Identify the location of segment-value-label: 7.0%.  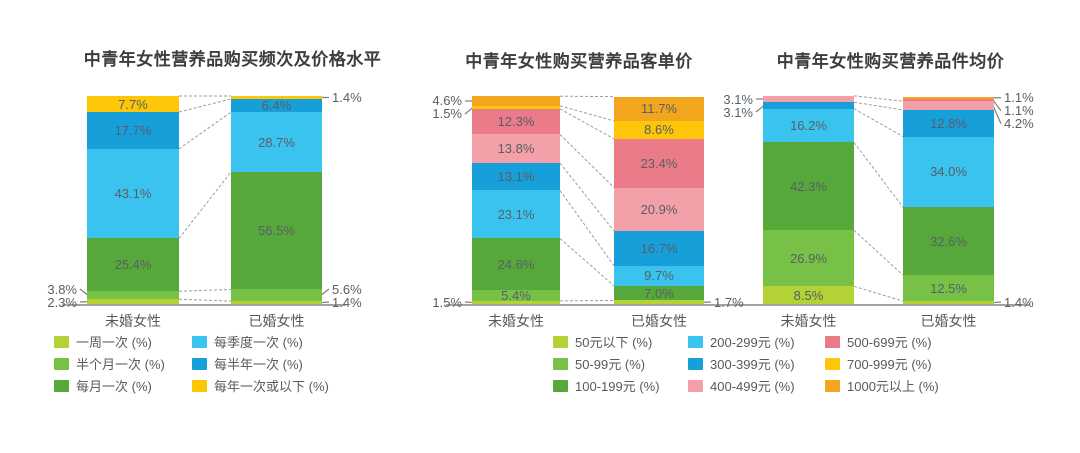
(659, 293).